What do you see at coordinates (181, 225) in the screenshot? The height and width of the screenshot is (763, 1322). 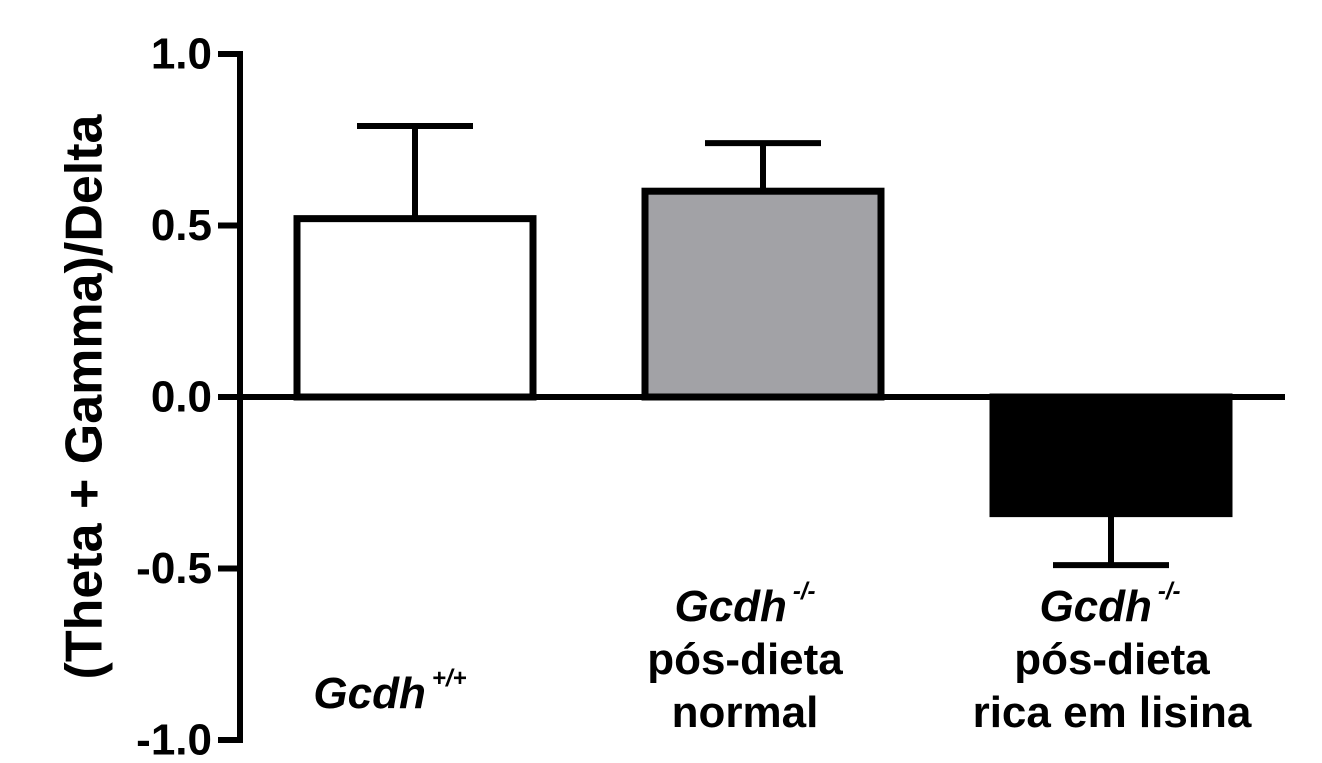 I see `y-tick-label: 0.5` at bounding box center [181, 225].